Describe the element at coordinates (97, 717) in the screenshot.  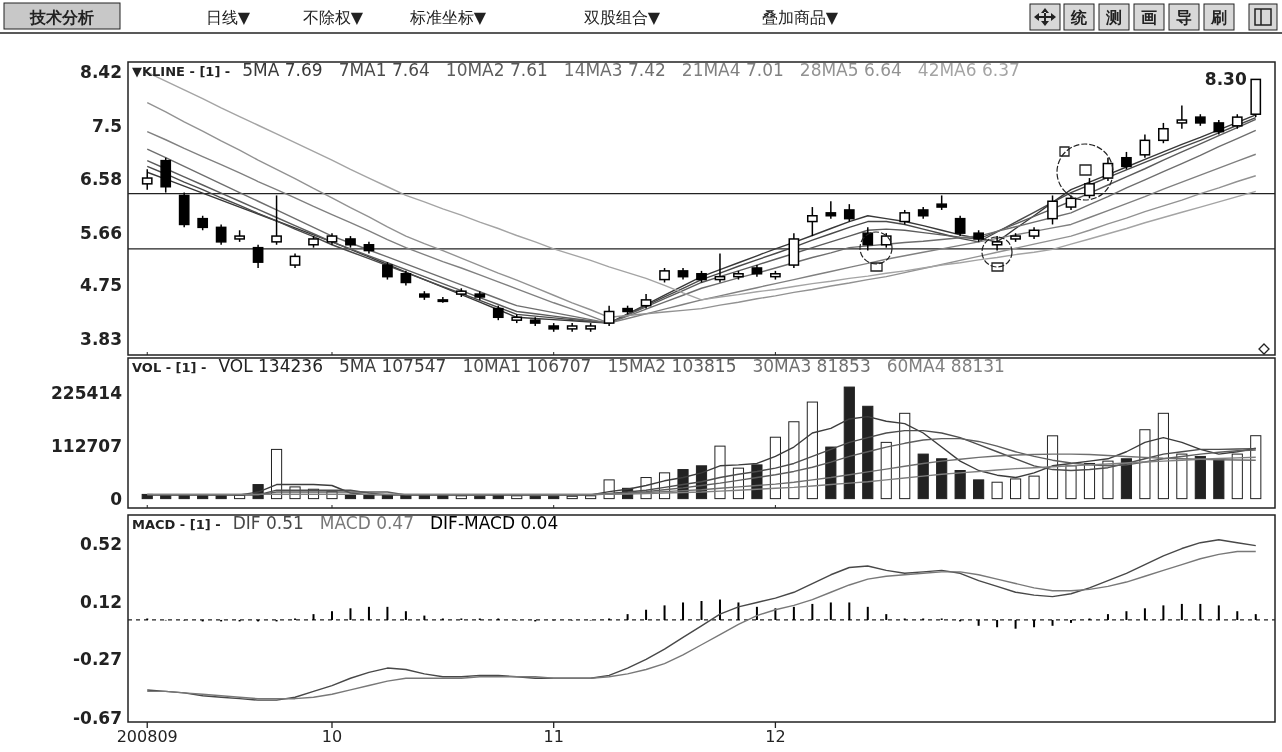
I see `y-tick-label: -0.67` at that location.